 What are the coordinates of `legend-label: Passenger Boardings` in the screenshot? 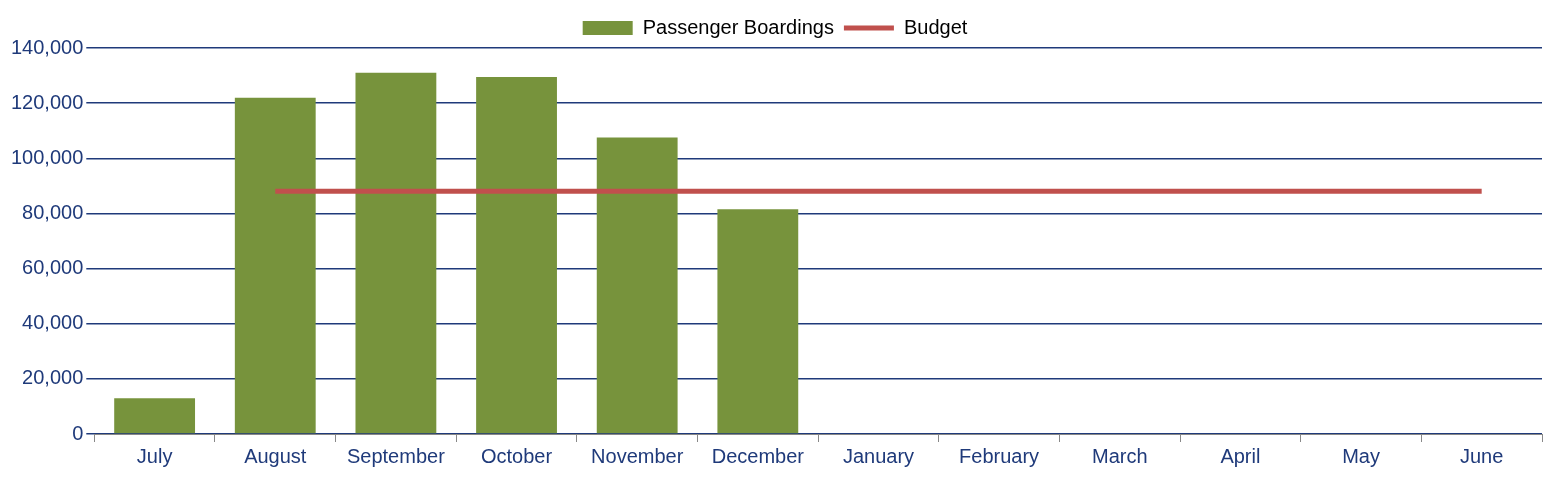 It's located at (738, 26).